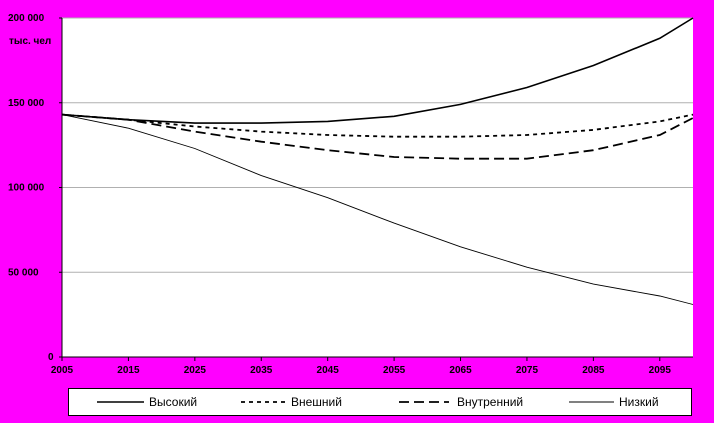 The image size is (714, 423). I want to click on x-tick-label: 2005, so click(62, 370).